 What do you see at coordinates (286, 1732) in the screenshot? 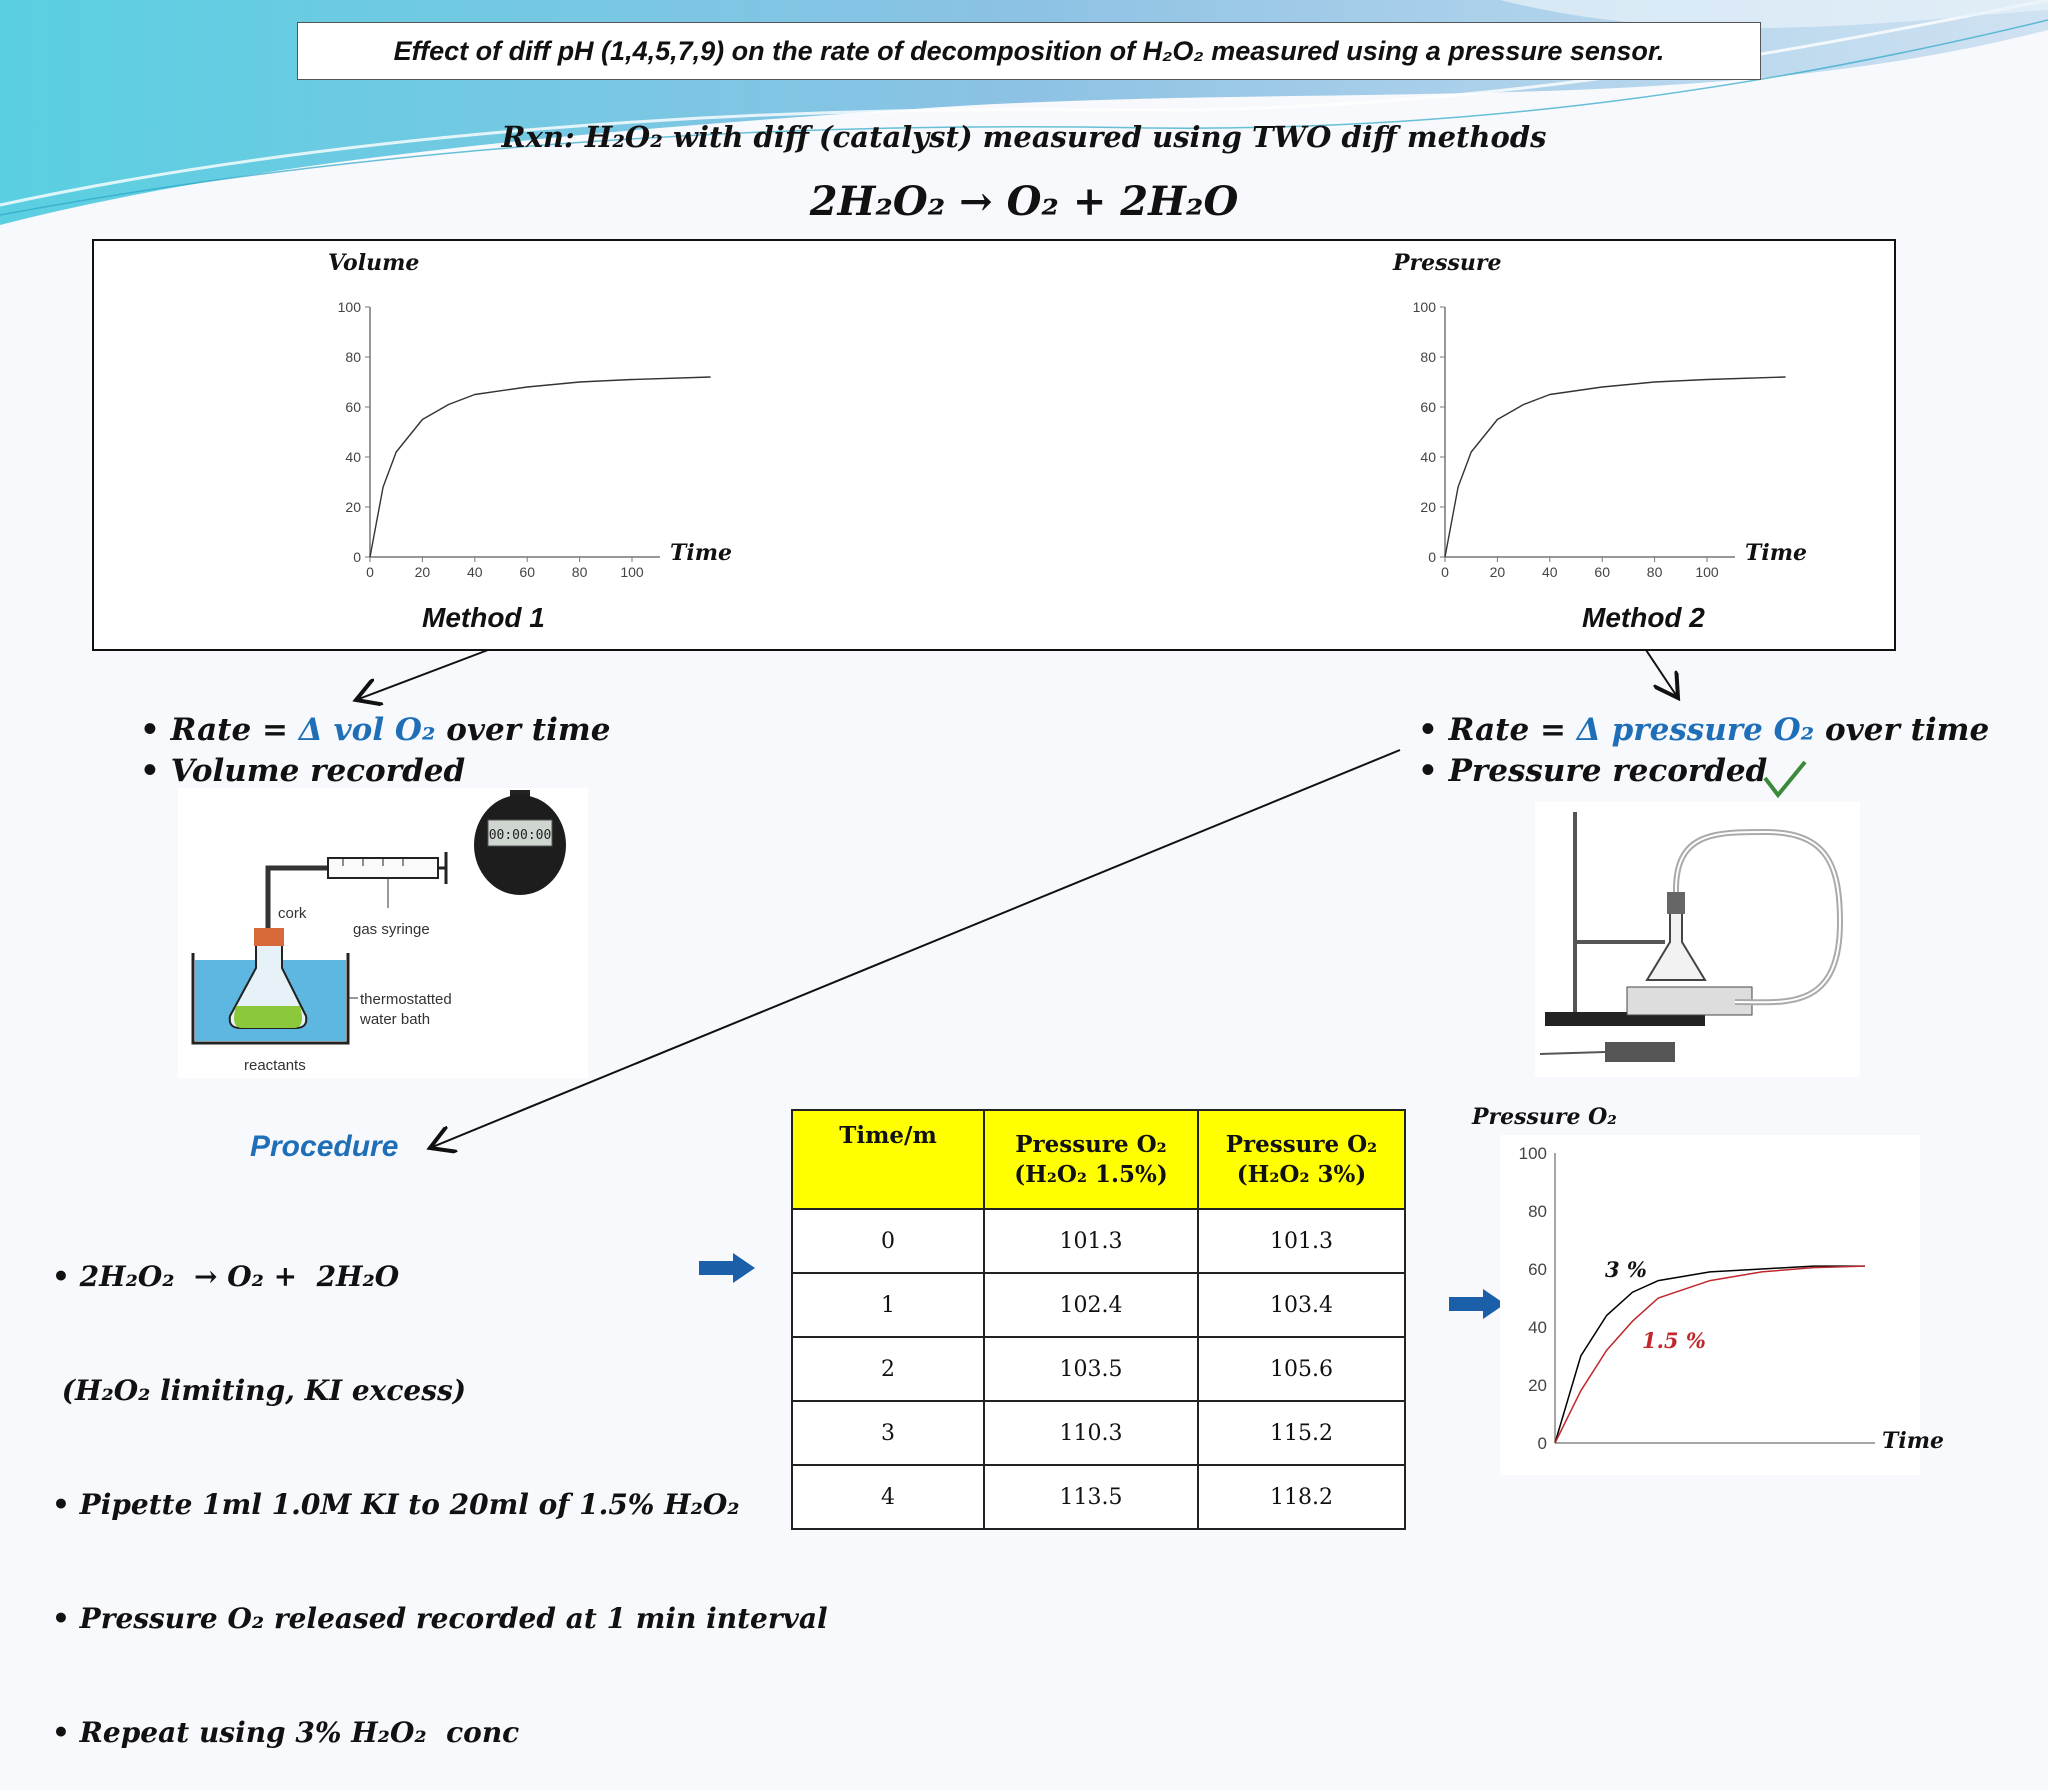
I see `procedure-line: • Repeat using 3% H₂O₂ conc` at bounding box center [286, 1732].